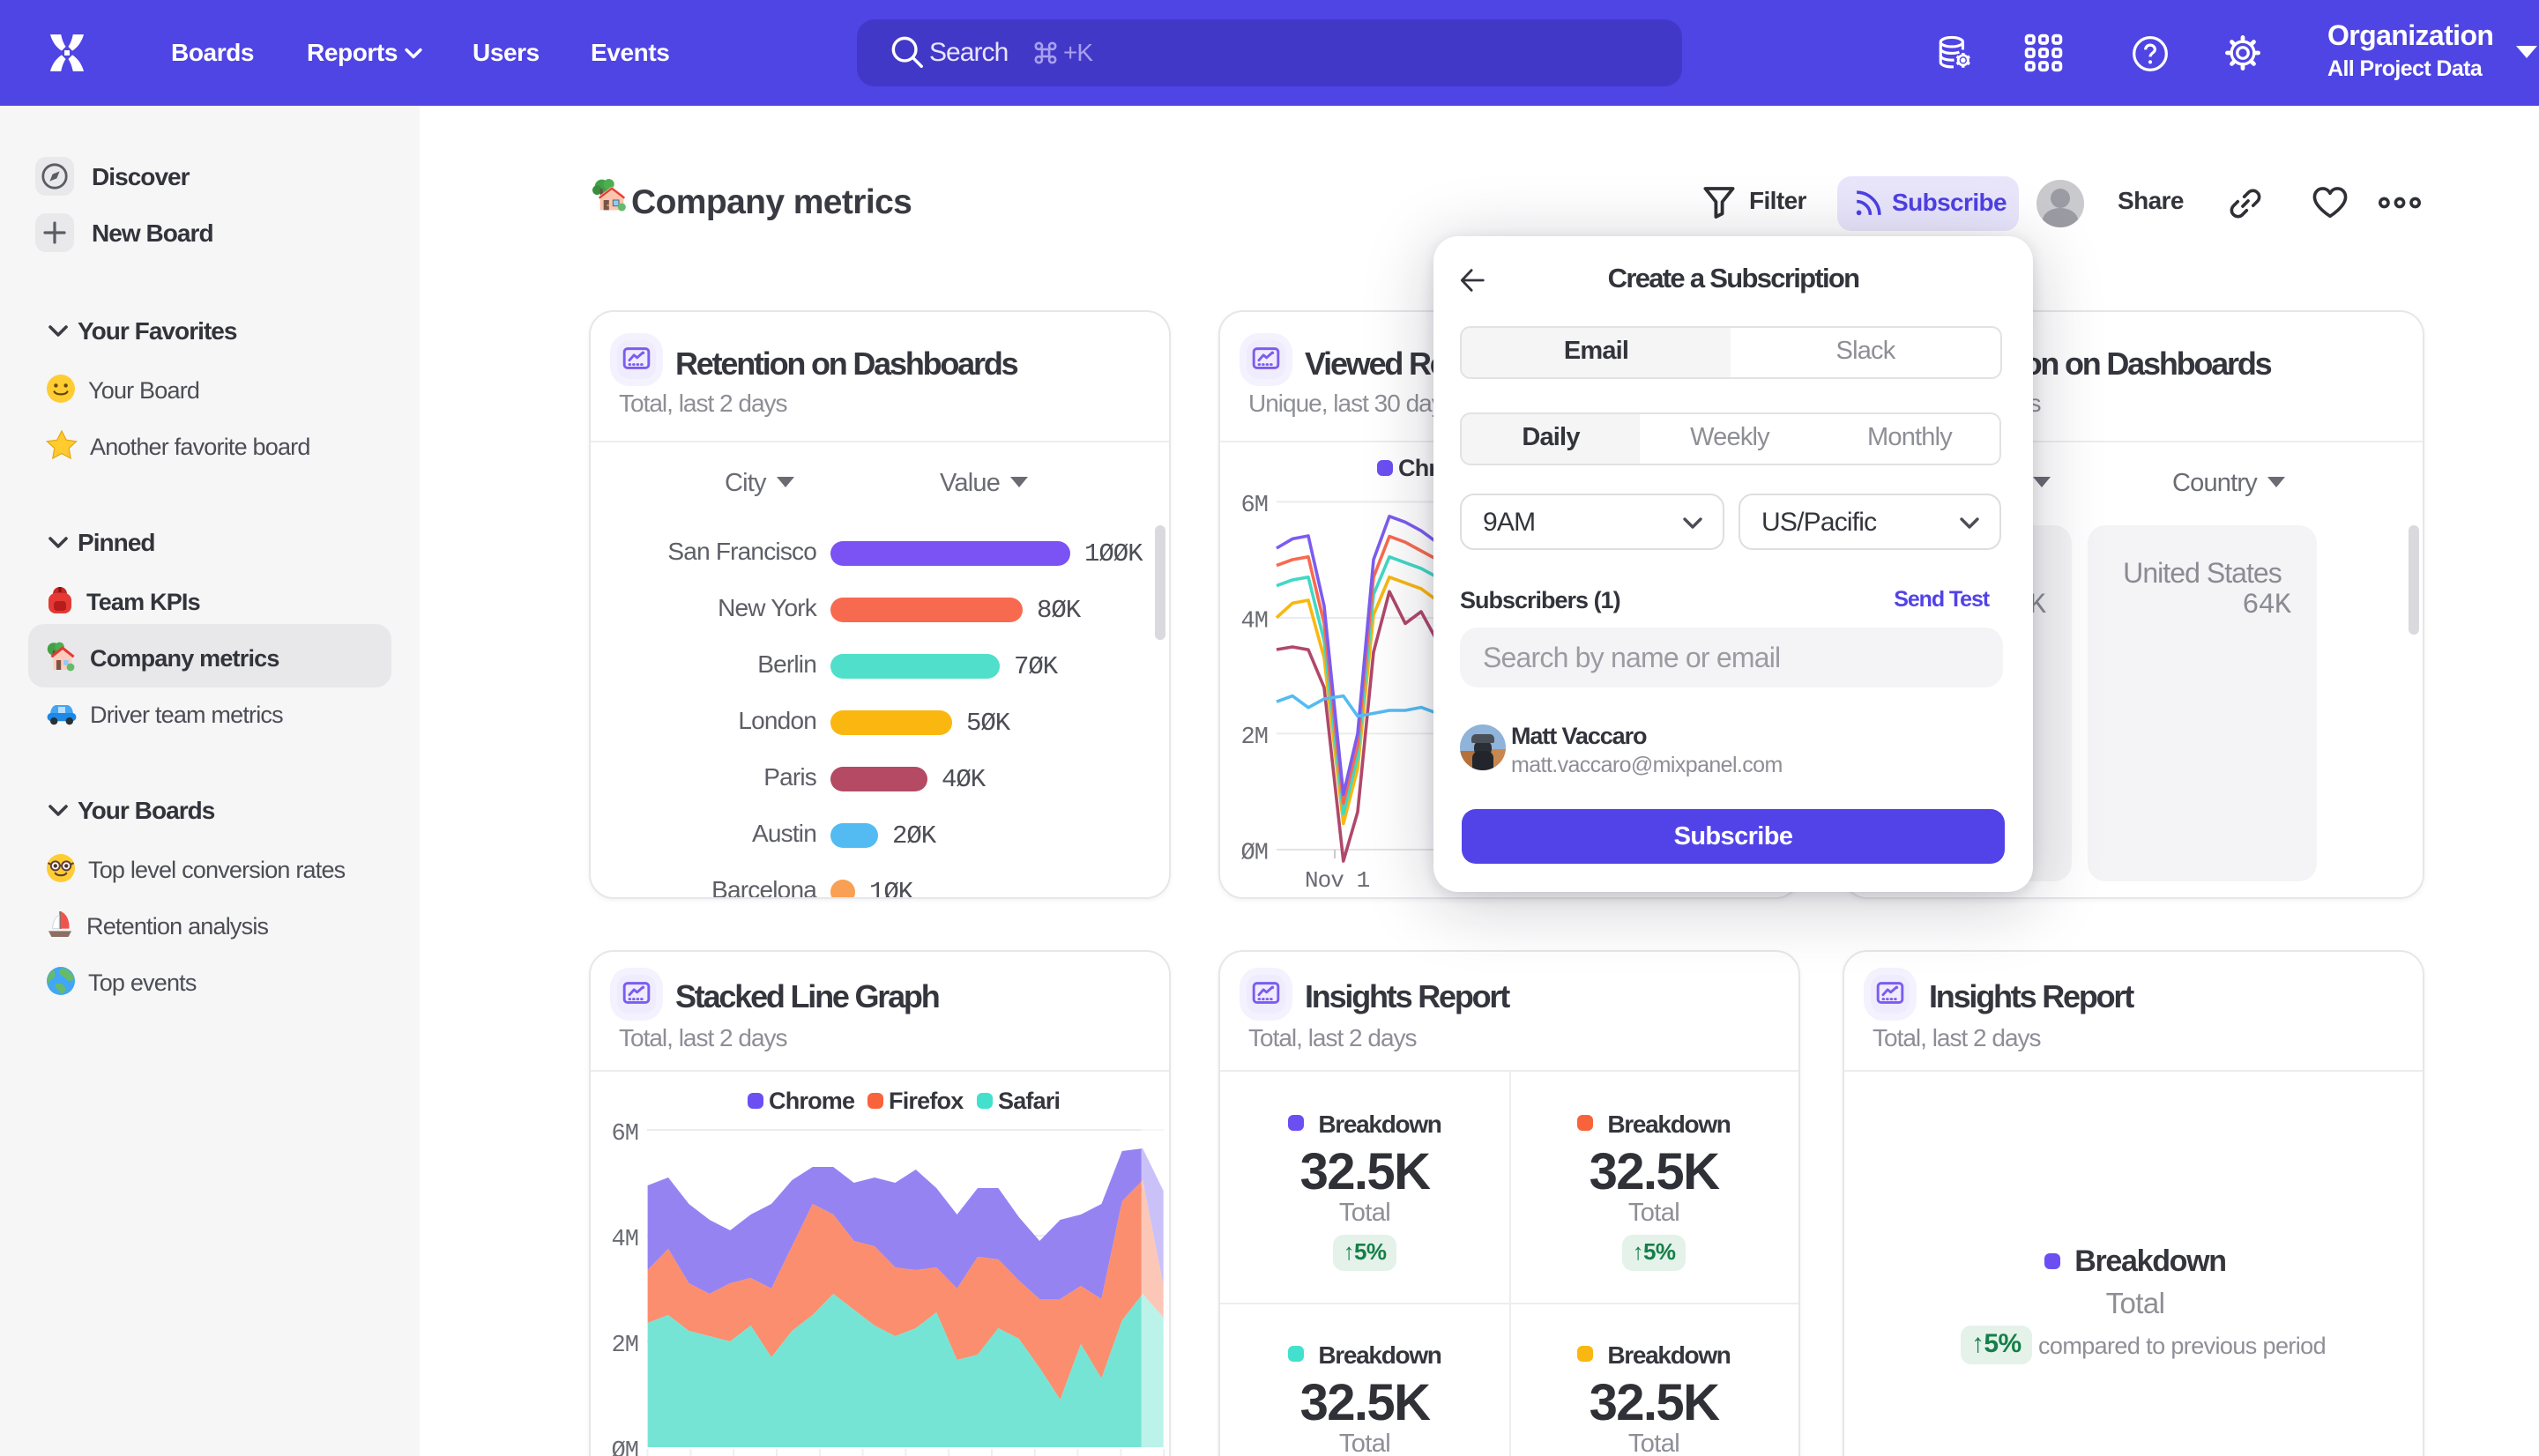 Image resolution: width=2539 pixels, height=1456 pixels. Describe the element at coordinates (1337, 880) in the screenshot. I see `svg-text: Nov 1` at that location.